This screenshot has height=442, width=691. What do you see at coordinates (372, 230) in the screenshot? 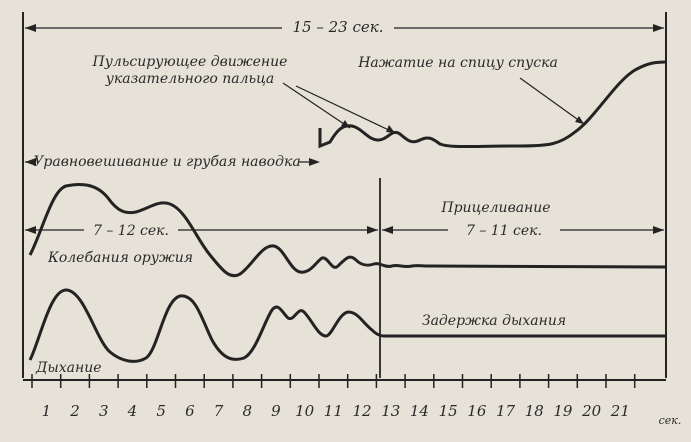
I see `balancing-duration-arrowhead-right` at bounding box center [372, 230].